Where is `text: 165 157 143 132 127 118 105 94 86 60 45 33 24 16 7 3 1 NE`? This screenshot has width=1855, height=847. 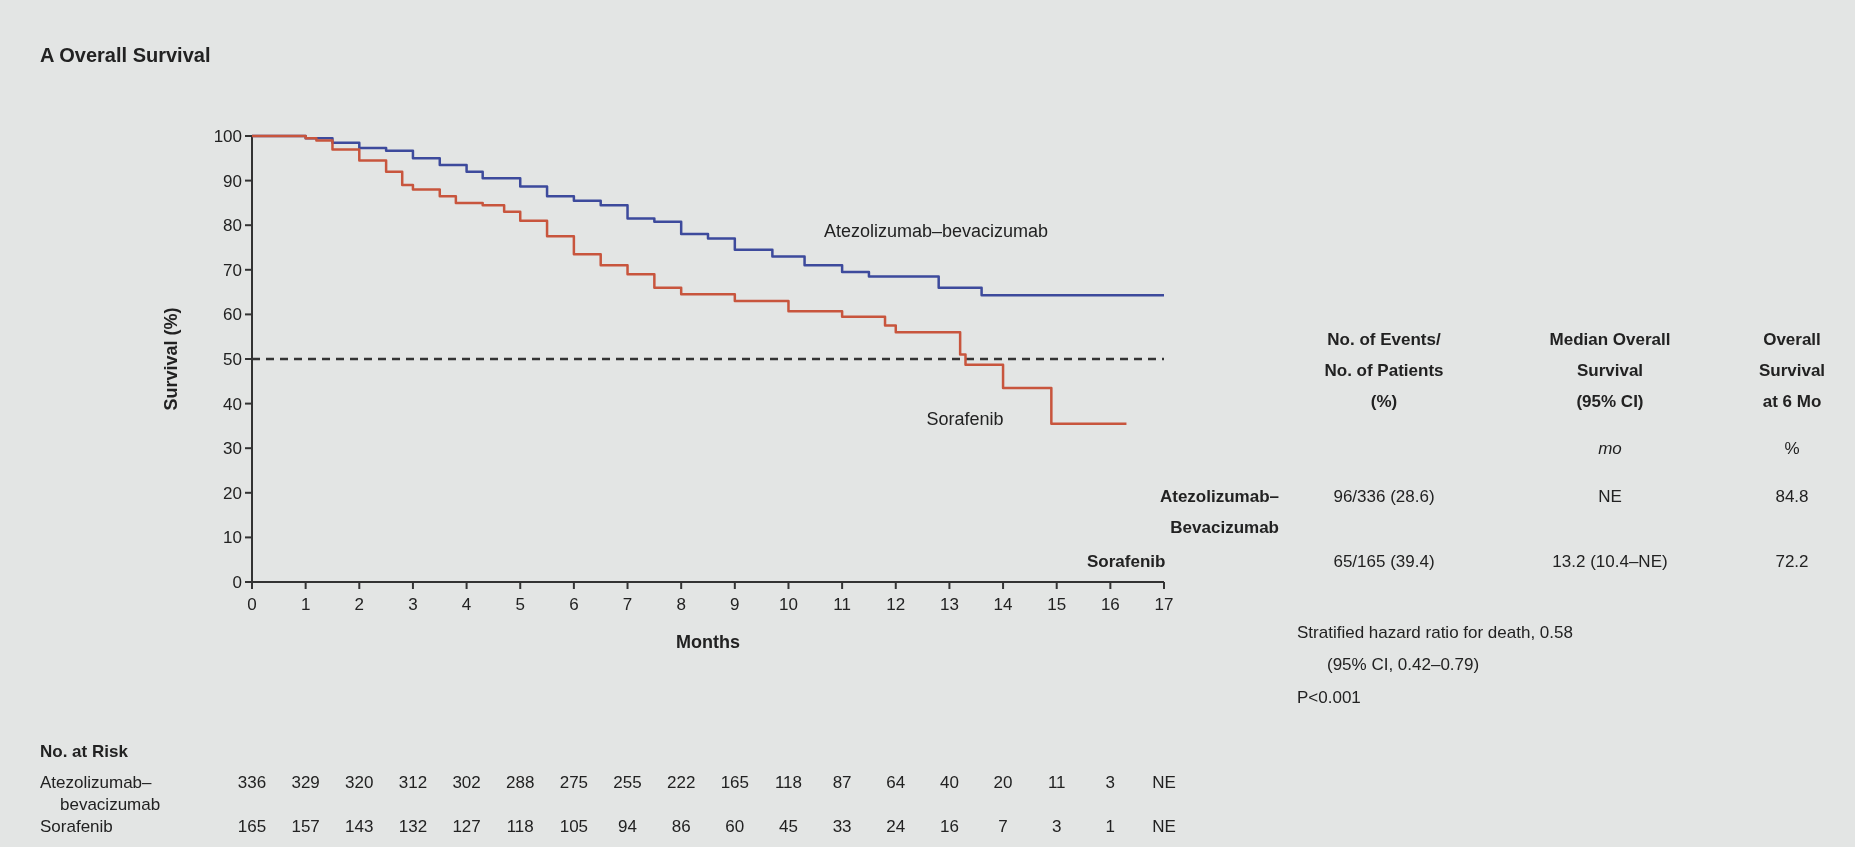 text: 165 157 143 132 127 118 105 94 86 60 45 33 24 16 7 3 1 NE is located at coordinates (706, 826).